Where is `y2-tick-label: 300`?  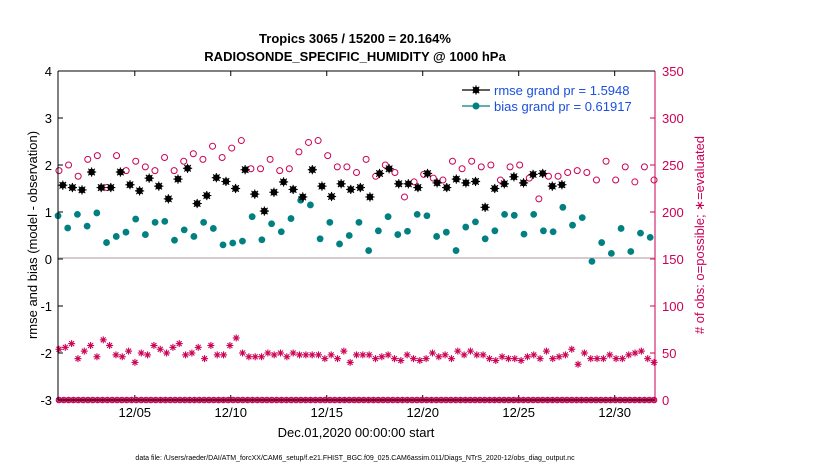
y2-tick-label: 300 is located at coordinates (673, 118).